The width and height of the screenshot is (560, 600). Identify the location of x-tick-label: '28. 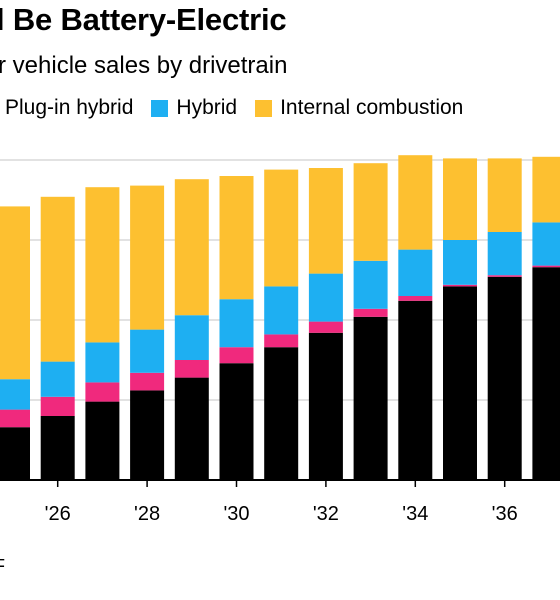
(147, 514).